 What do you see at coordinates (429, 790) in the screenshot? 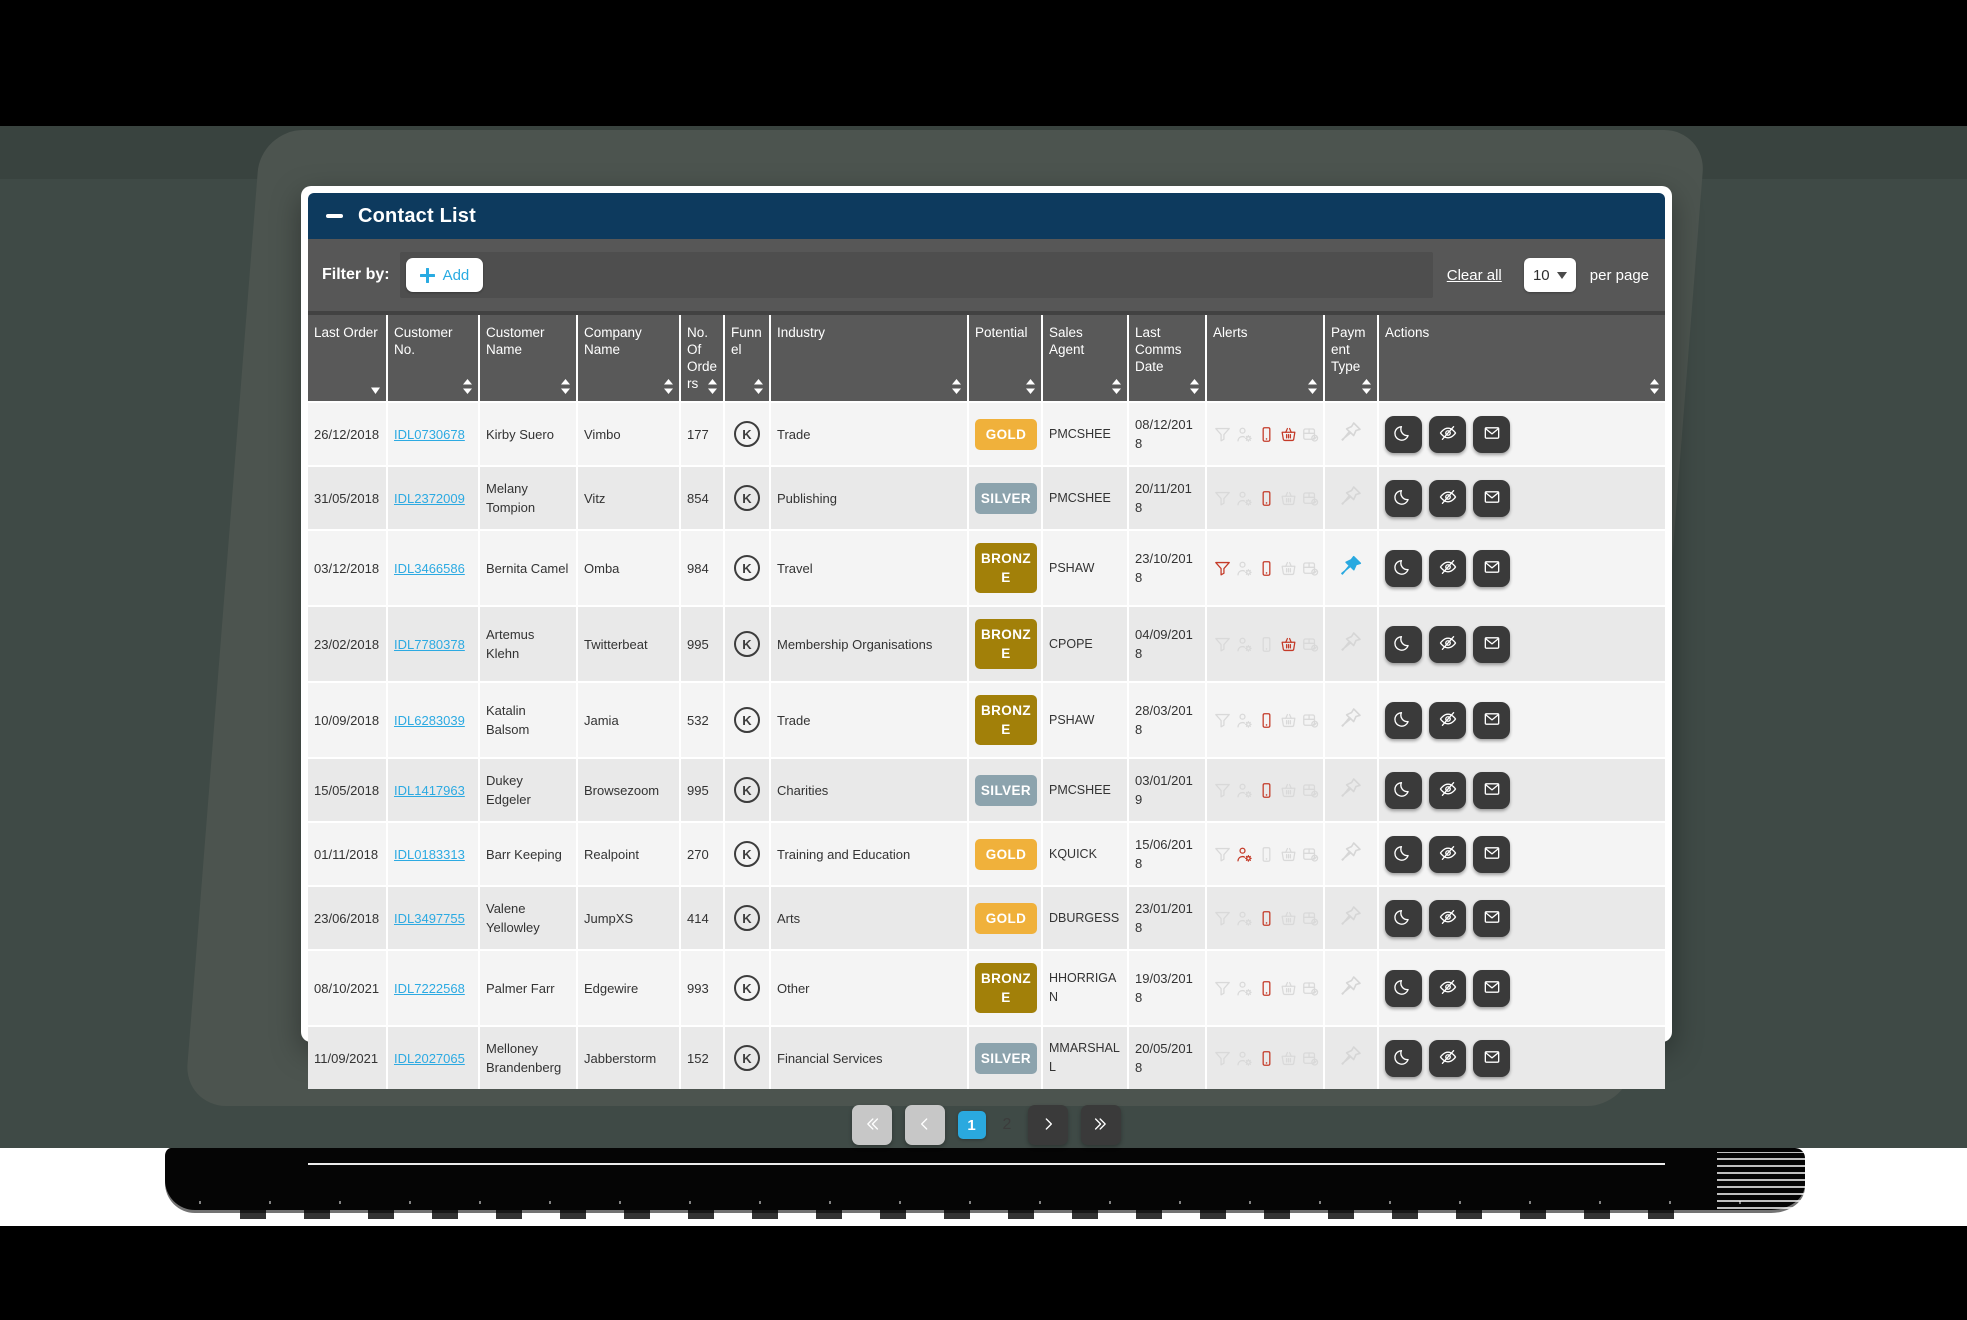
I see `customer-no-link: IDL1417963` at bounding box center [429, 790].